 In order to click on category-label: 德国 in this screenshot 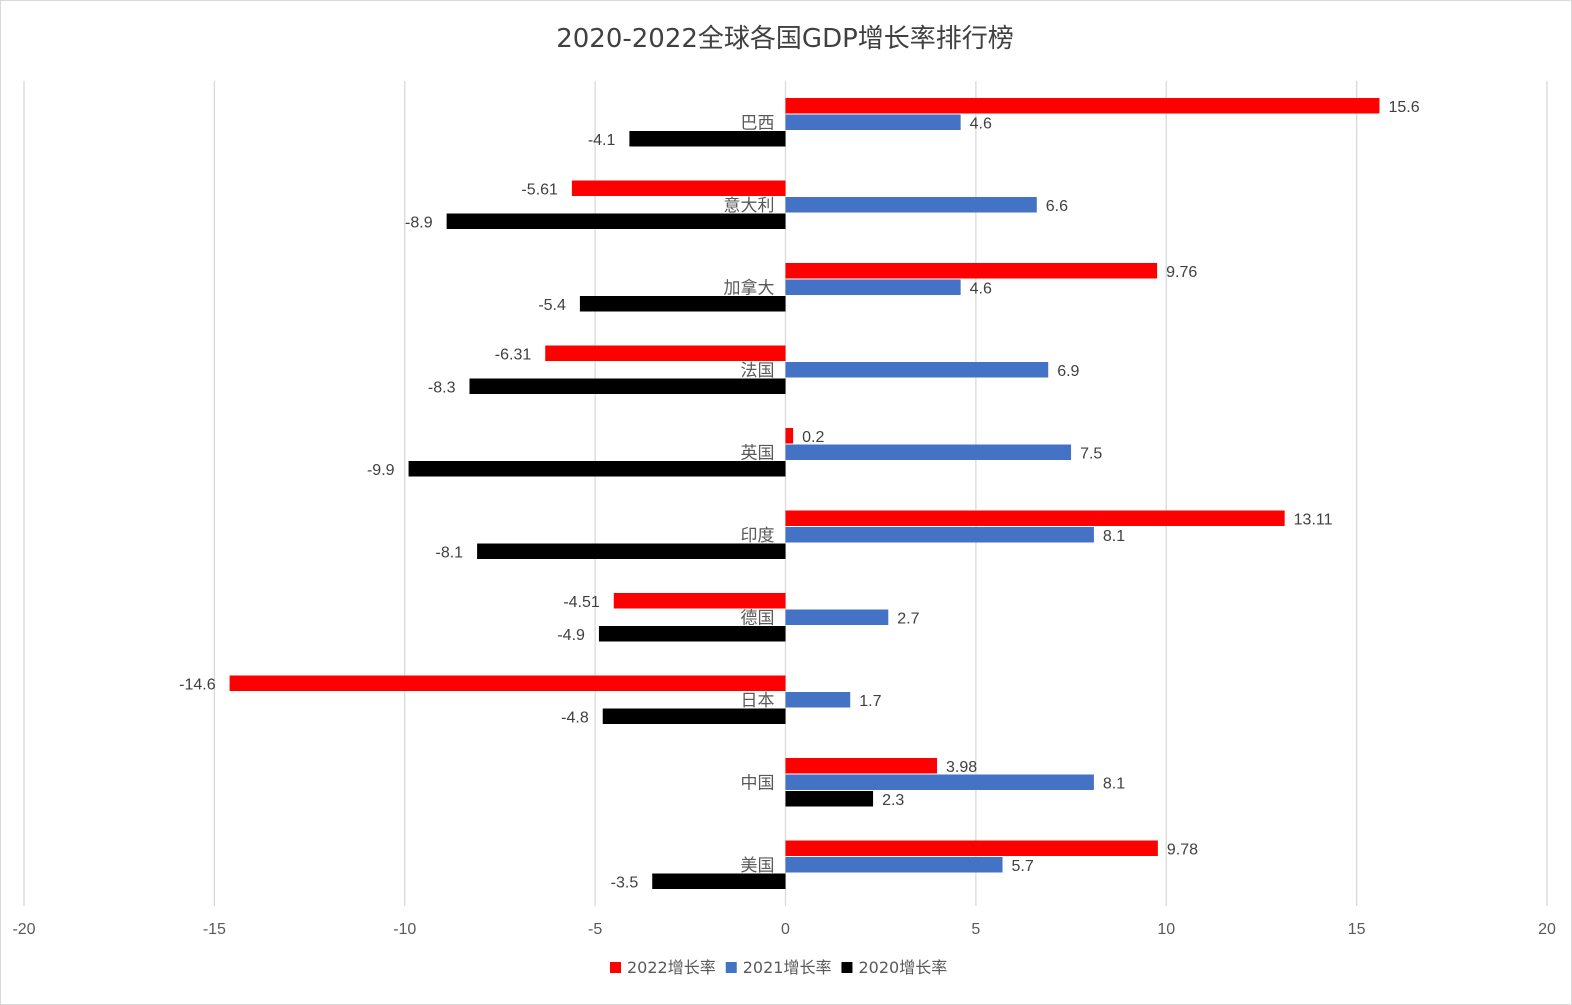, I will do `click(758, 618)`.